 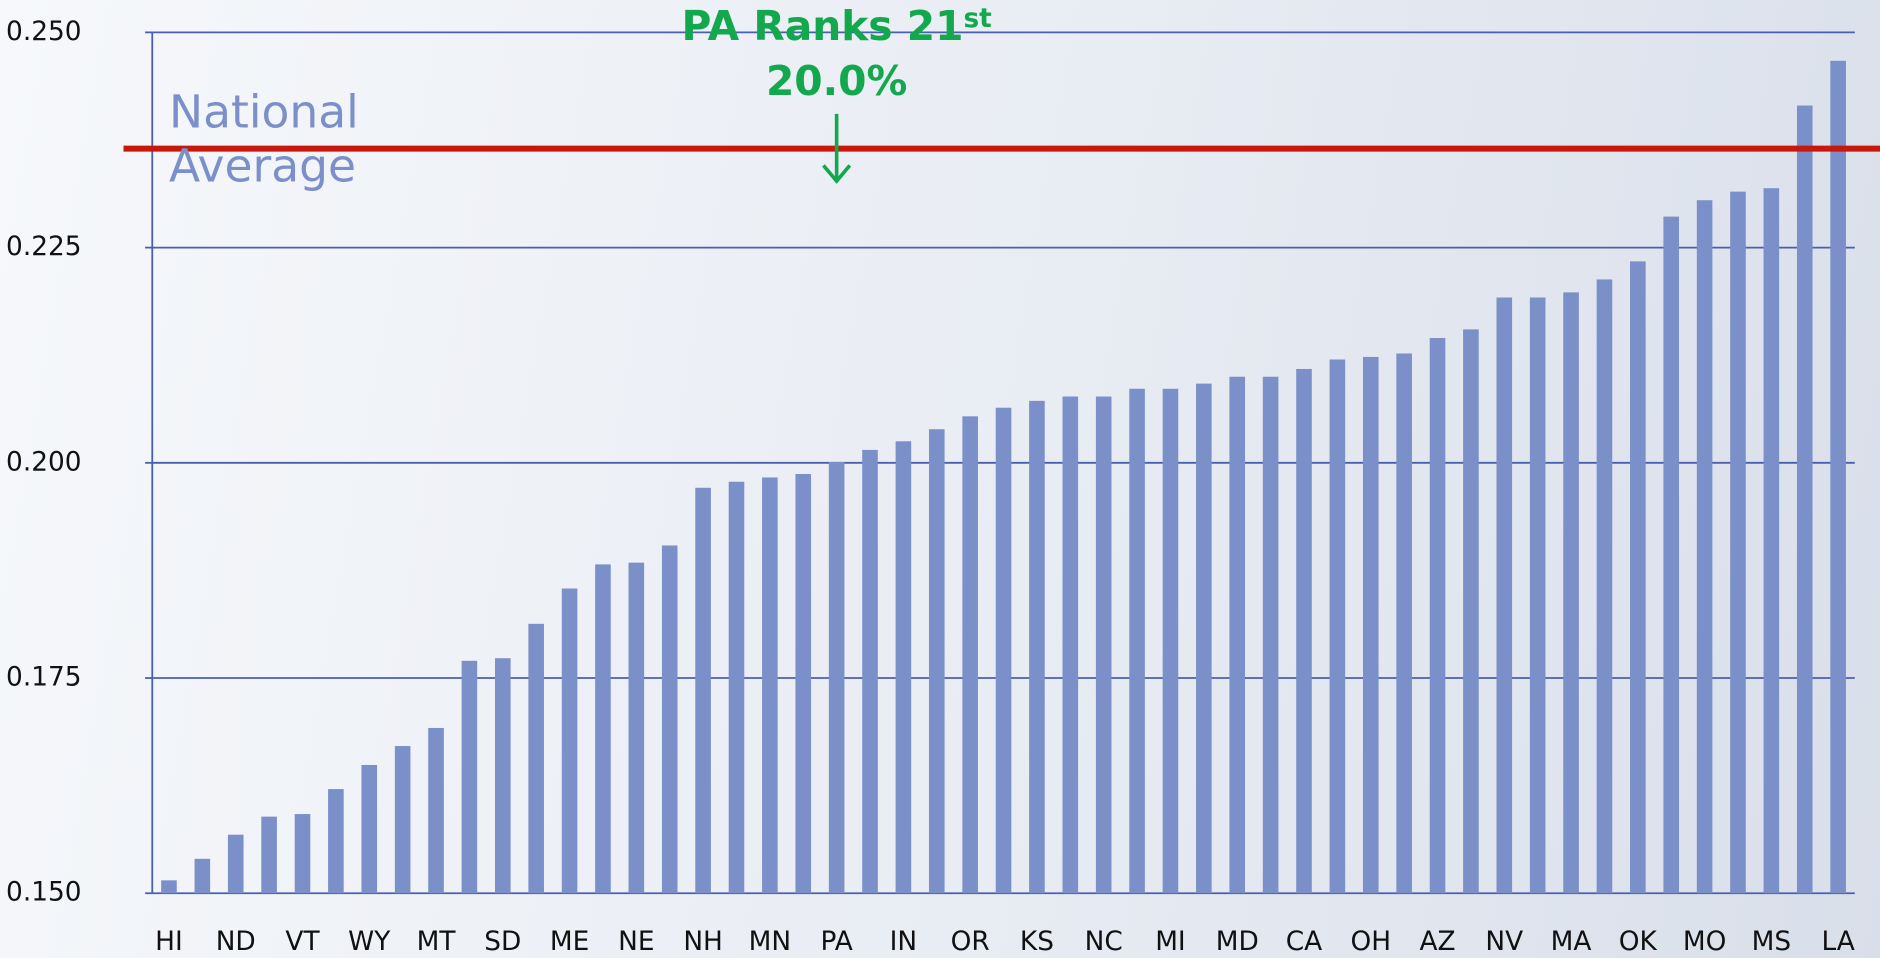 What do you see at coordinates (43, 247) in the screenshot?
I see `y-tick-label: 0.225` at bounding box center [43, 247].